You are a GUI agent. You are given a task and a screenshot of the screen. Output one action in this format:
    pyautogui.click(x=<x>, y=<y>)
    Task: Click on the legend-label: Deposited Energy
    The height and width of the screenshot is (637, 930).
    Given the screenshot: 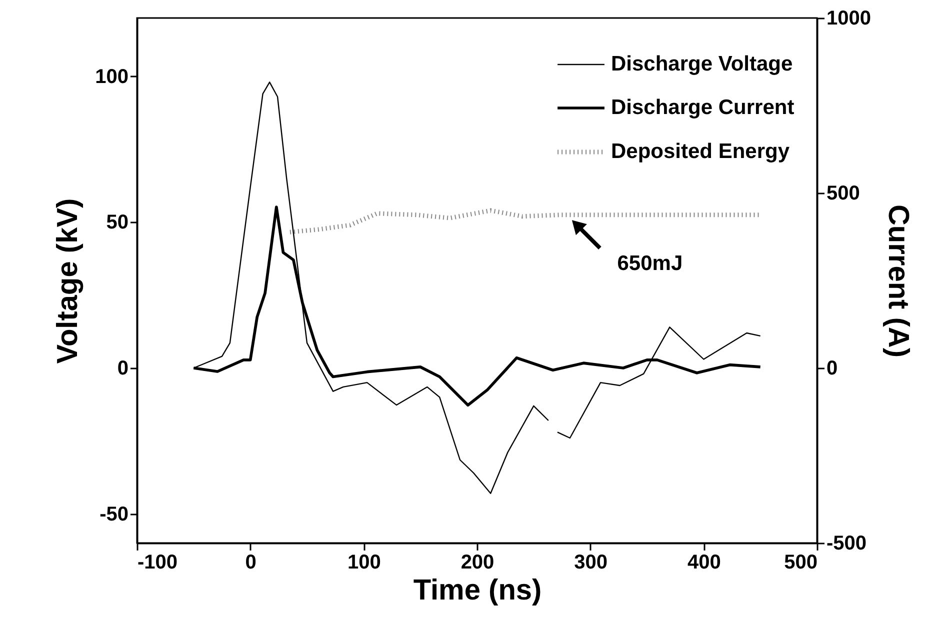 What is the action you would take?
    pyautogui.click(x=700, y=151)
    